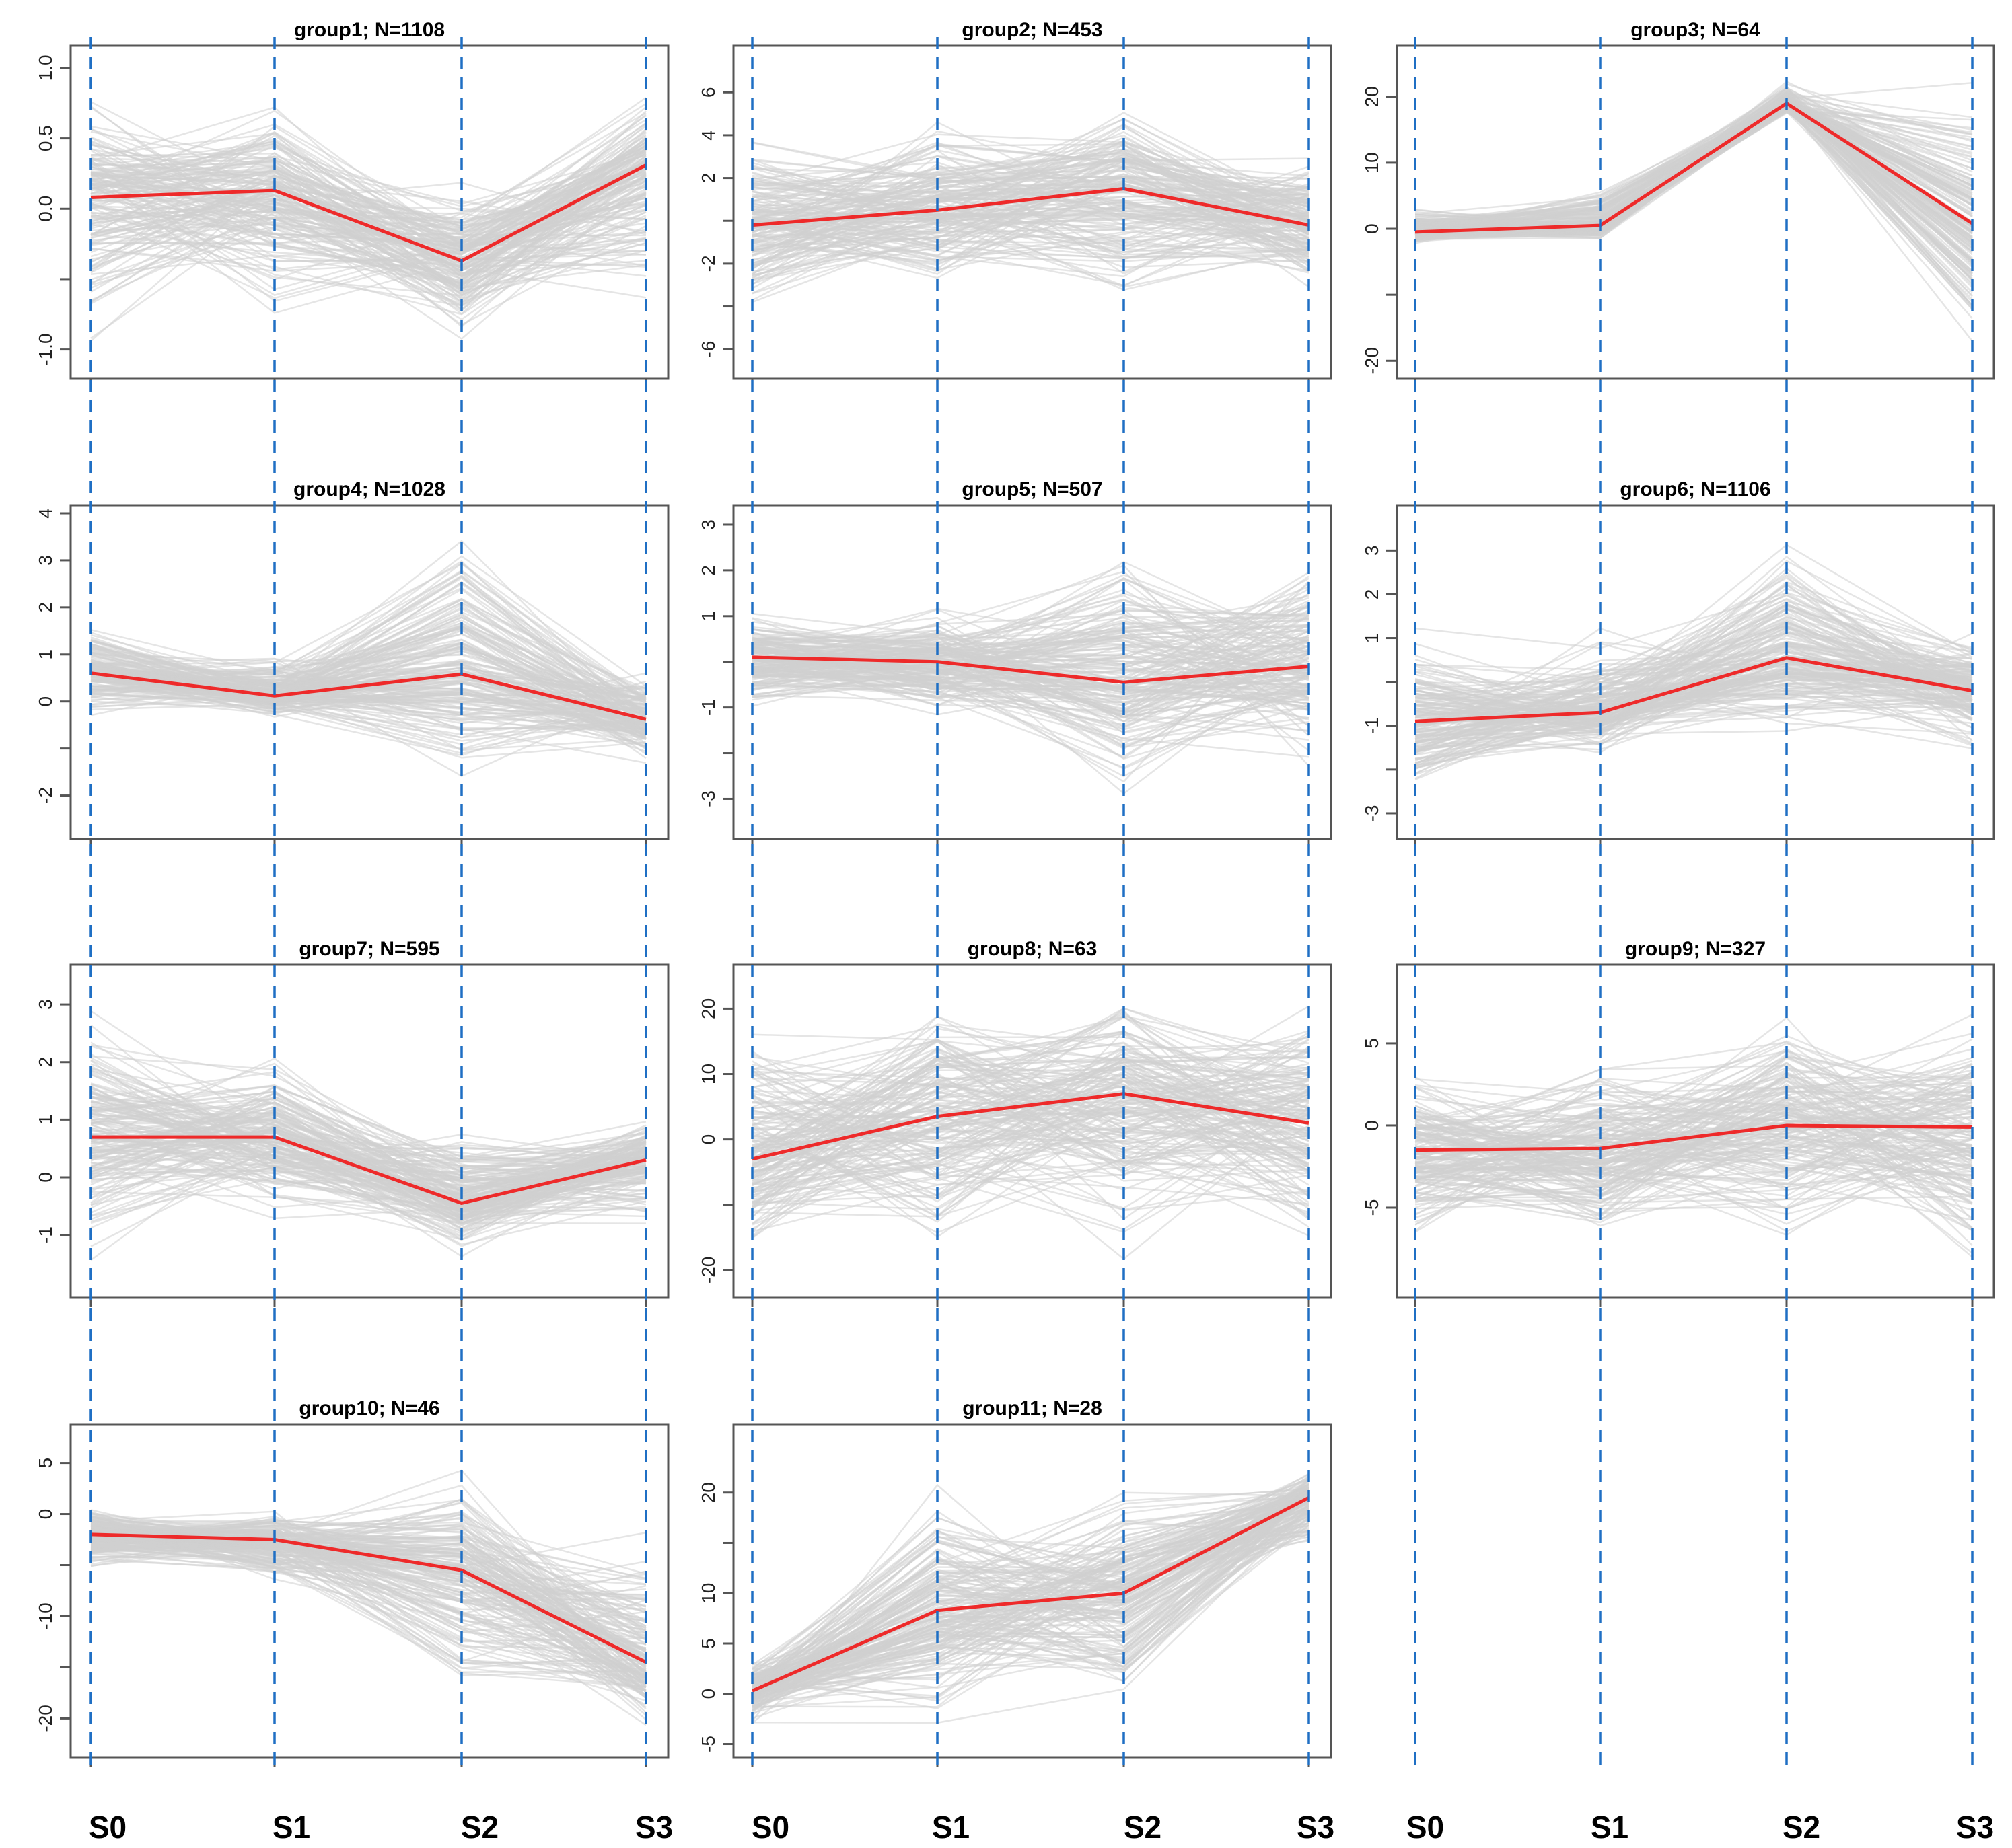  I want to click on stage-label-col1-s2: S2, so click(480, 1827).